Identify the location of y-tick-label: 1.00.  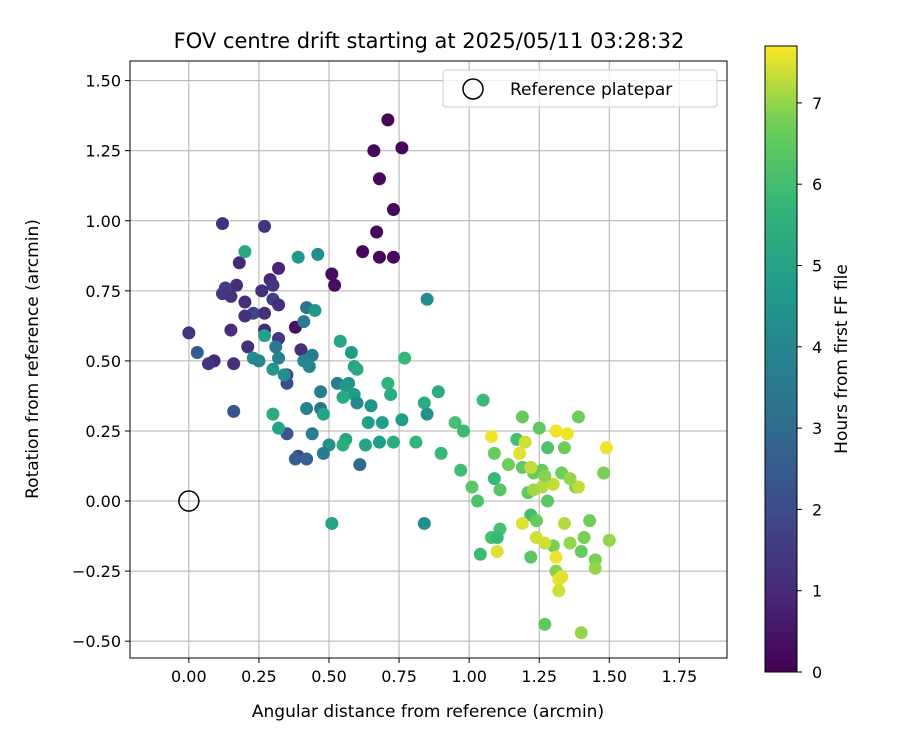
(103, 221).